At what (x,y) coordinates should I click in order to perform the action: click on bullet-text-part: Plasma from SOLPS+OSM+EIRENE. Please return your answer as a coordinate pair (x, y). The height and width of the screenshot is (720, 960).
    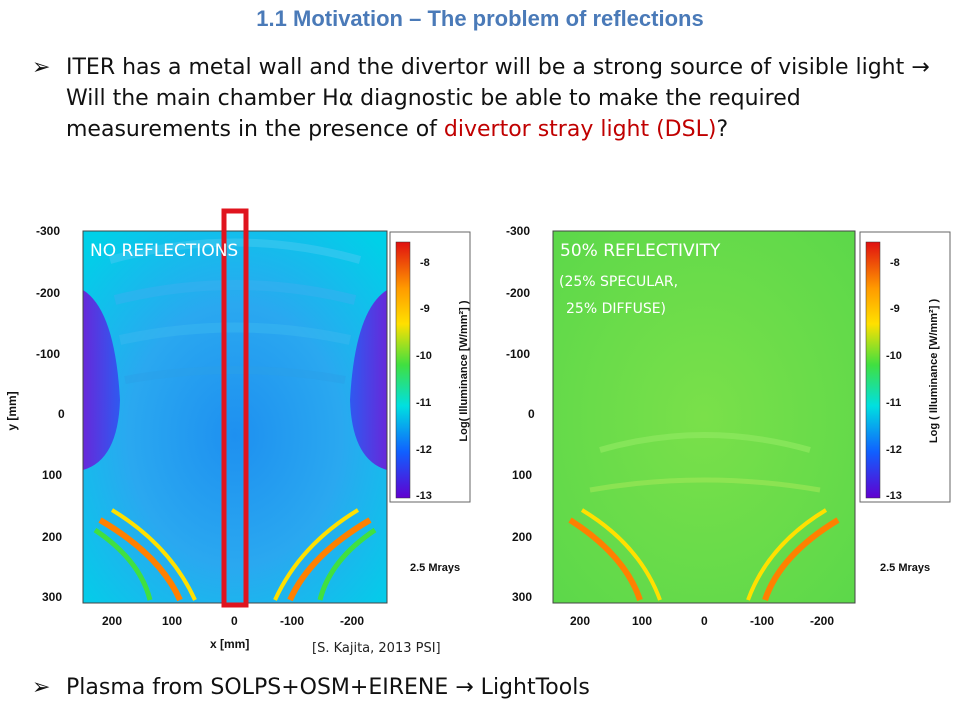
    Looking at the image, I should click on (261, 687).